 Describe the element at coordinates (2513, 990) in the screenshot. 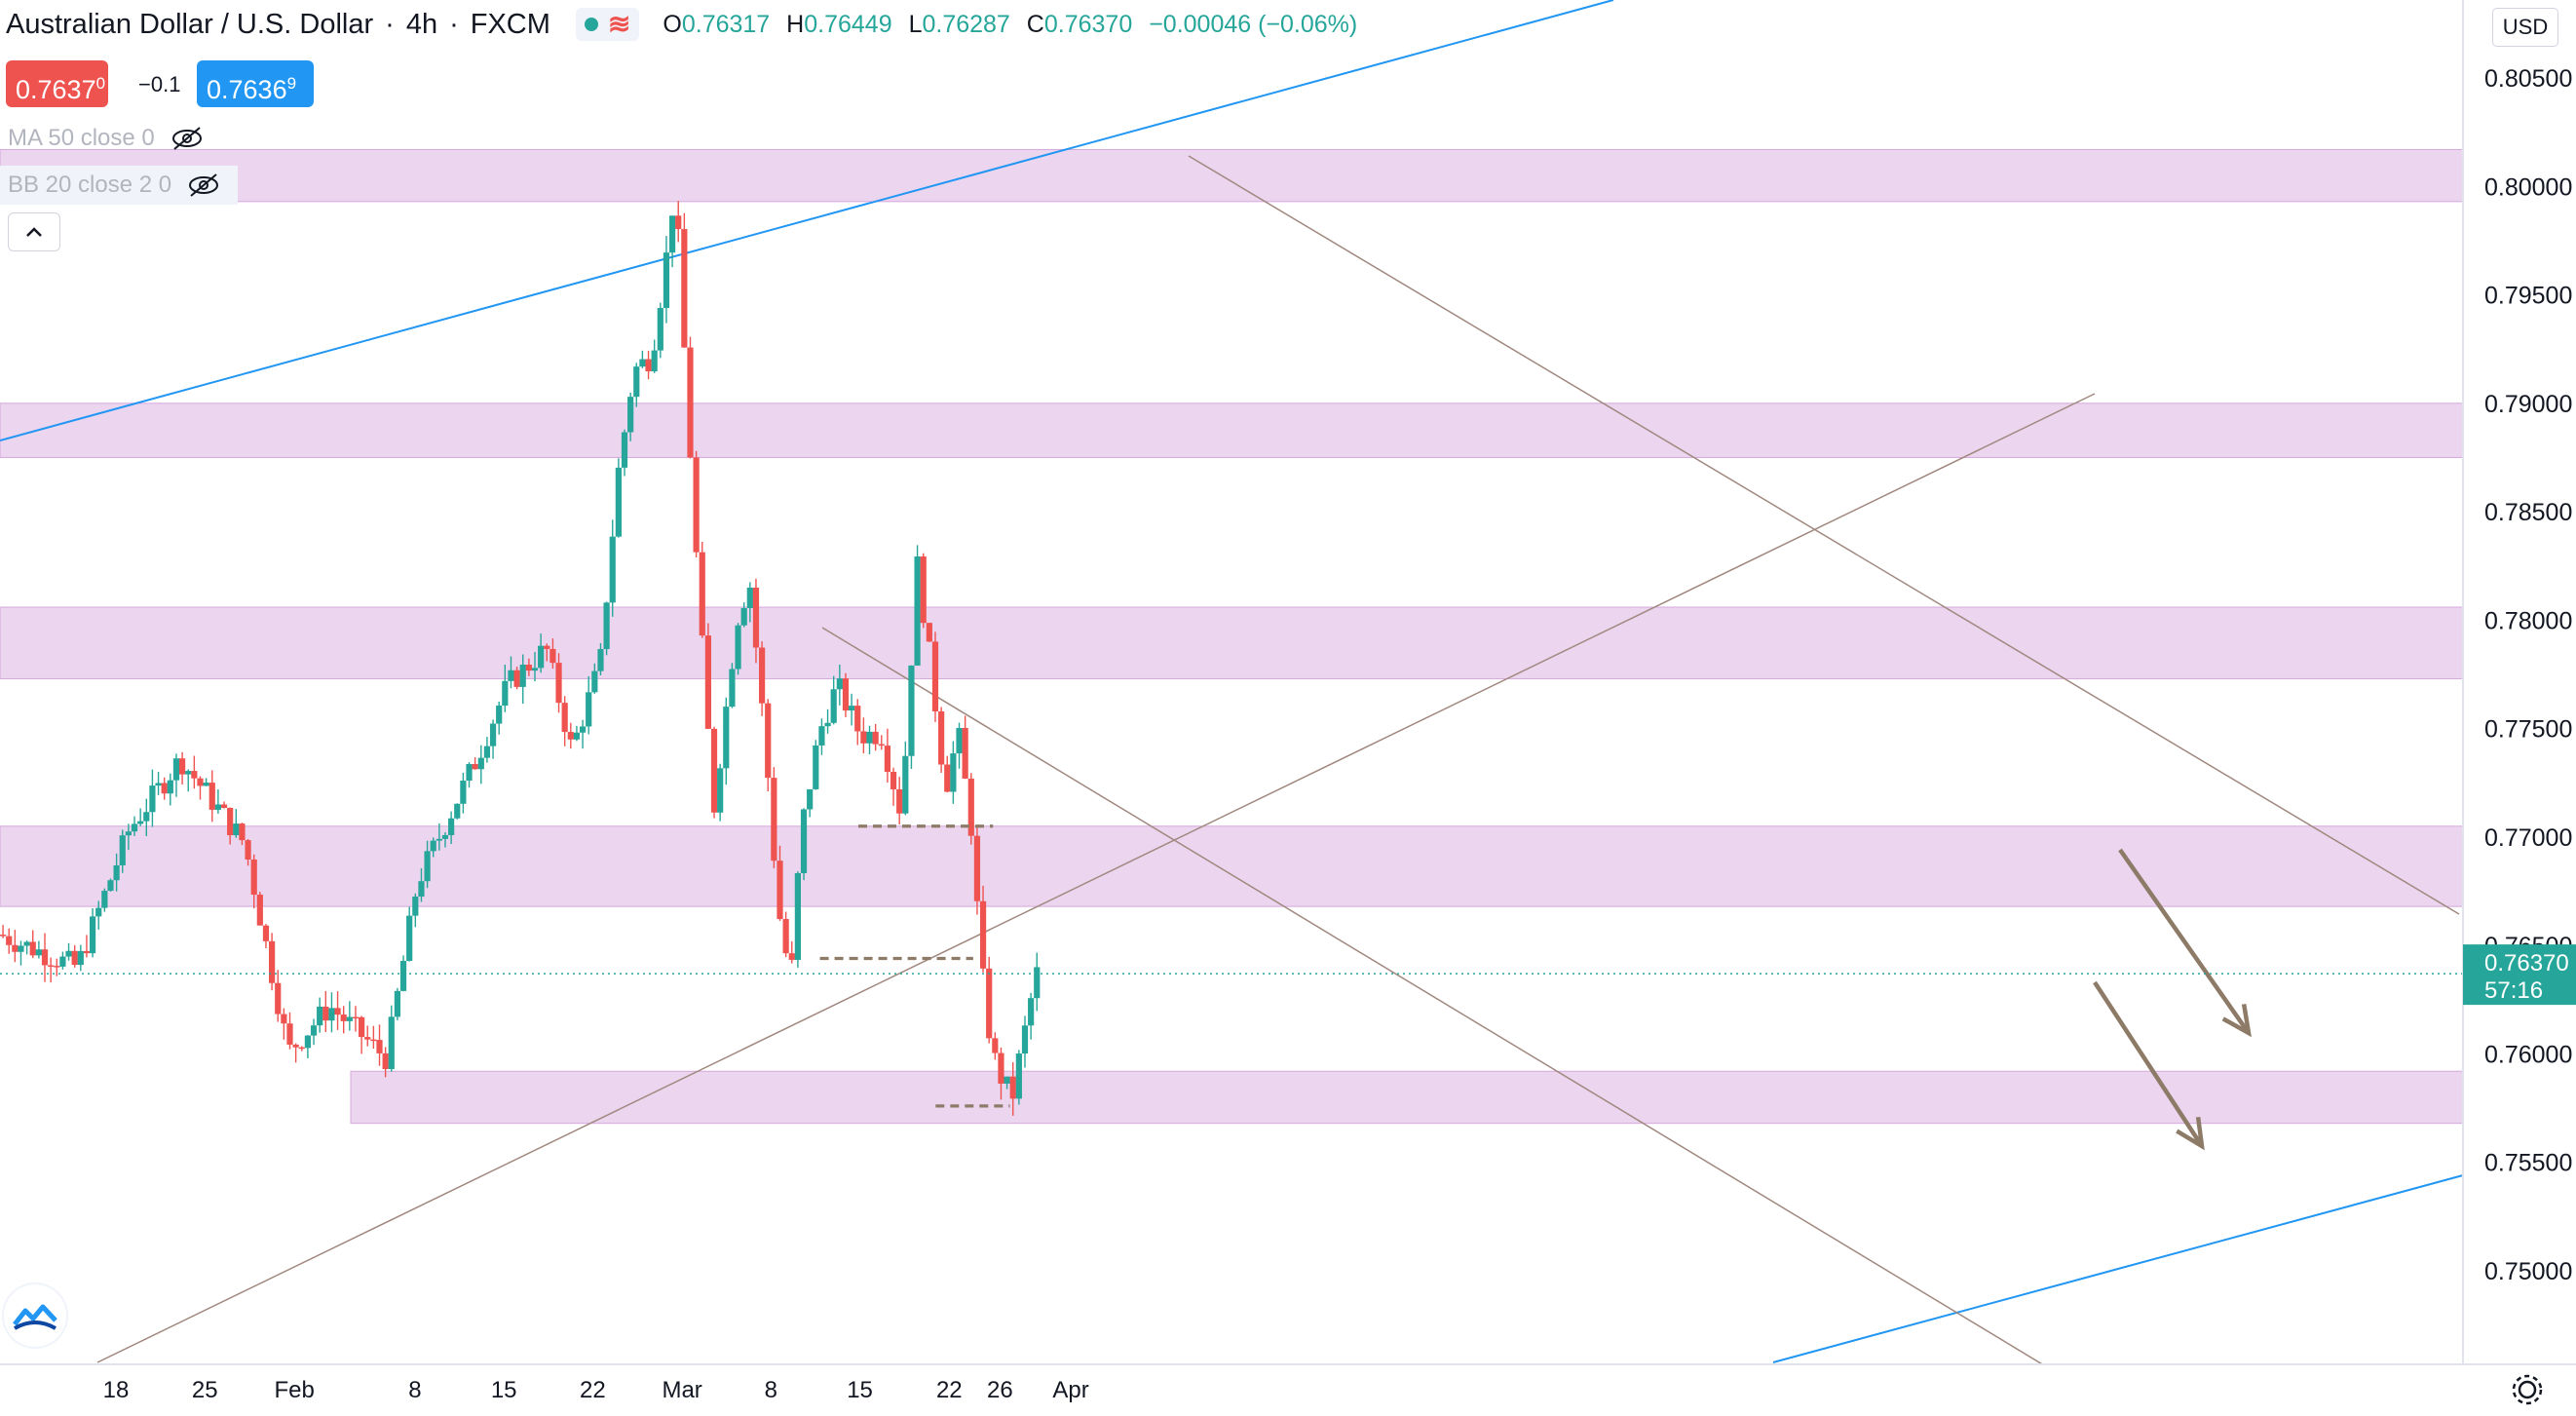

I see `bar-countdown-label: 57:16` at that location.